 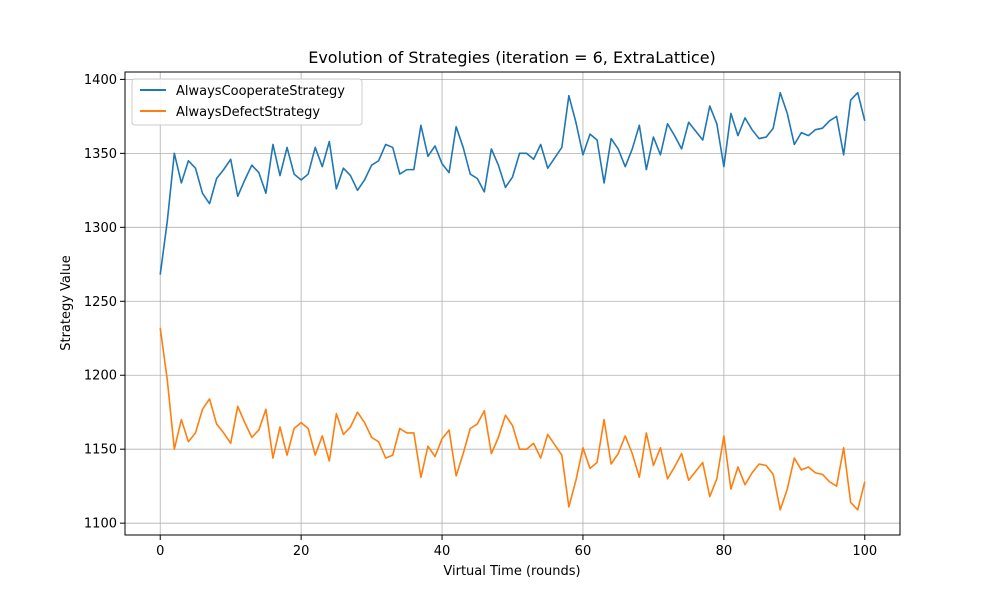 I want to click on x-tick-label: 60, so click(x=583, y=551).